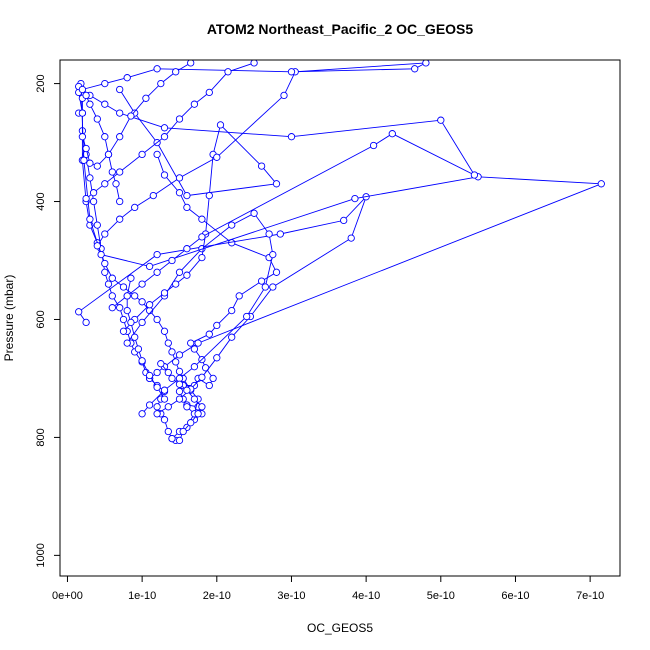 The height and width of the screenshot is (650, 650). What do you see at coordinates (217, 596) in the screenshot?
I see `x-tick-label: 2e-10` at bounding box center [217, 596].